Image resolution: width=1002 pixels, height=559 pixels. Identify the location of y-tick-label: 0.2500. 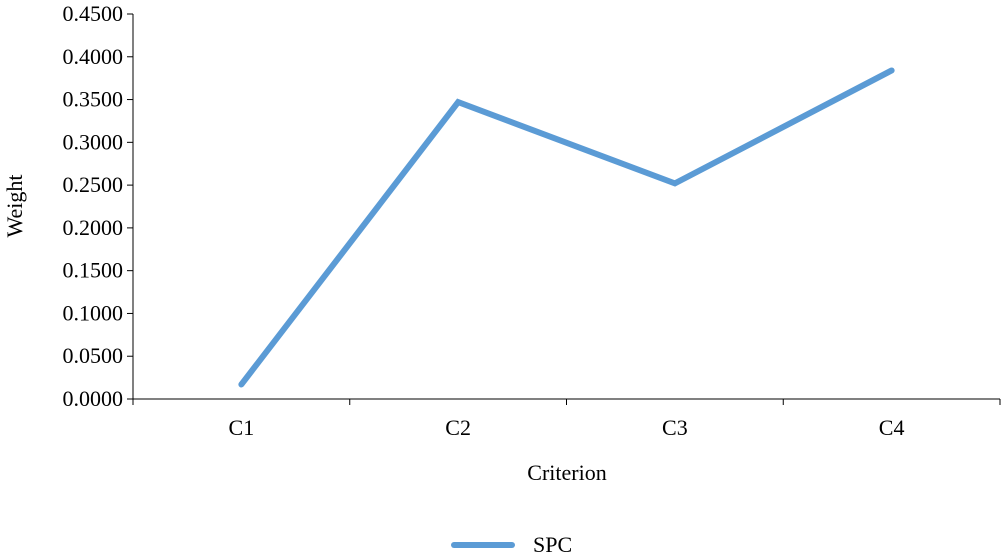
(93, 184).